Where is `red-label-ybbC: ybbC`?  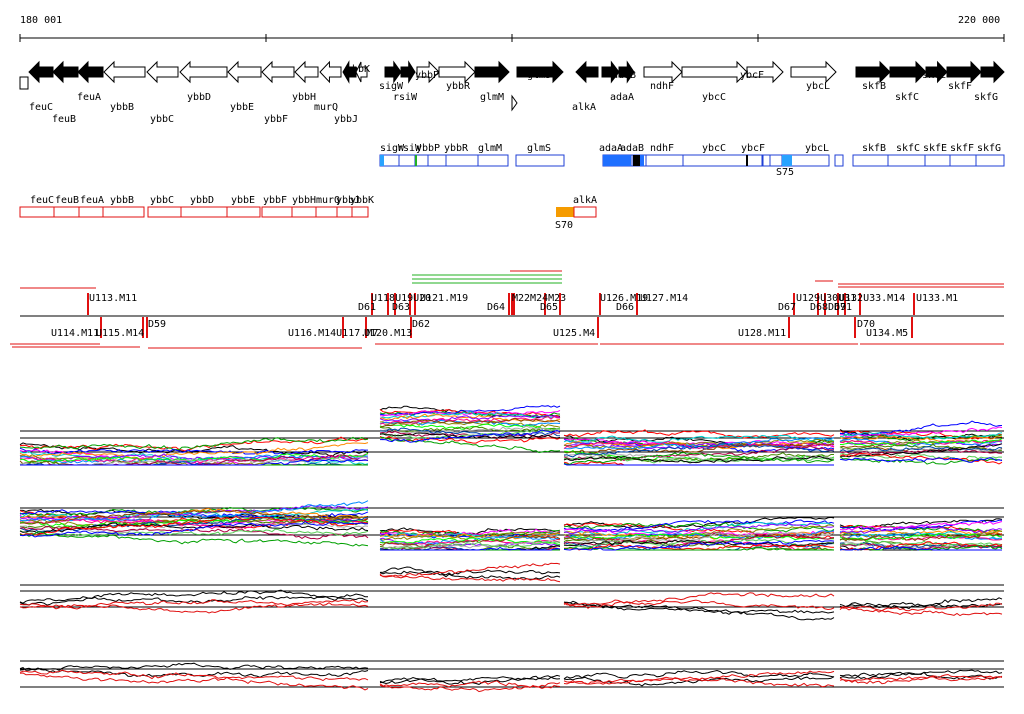
red-label-ybbC: ybbC is located at coordinates (162, 200).